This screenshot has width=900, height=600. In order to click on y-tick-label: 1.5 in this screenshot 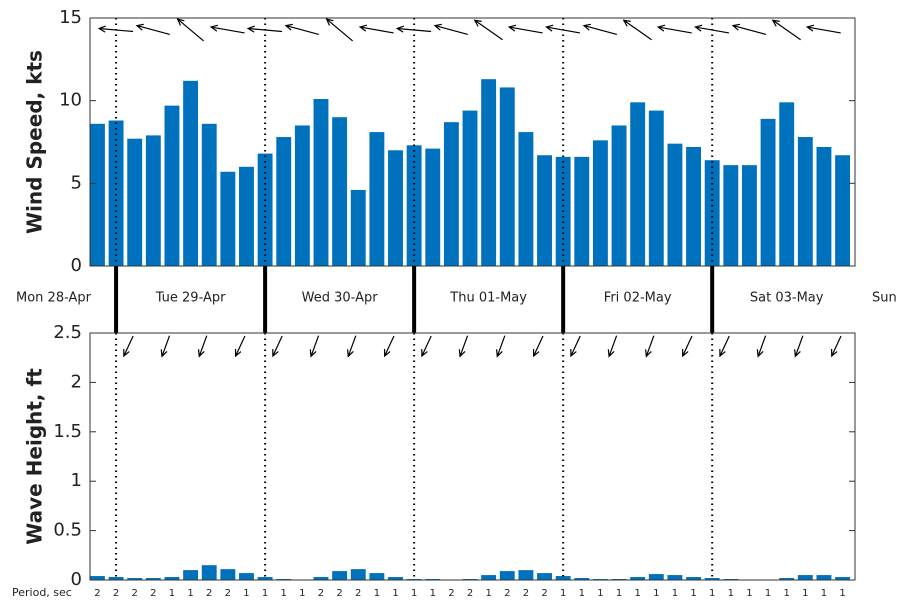, I will do `click(67, 431)`.